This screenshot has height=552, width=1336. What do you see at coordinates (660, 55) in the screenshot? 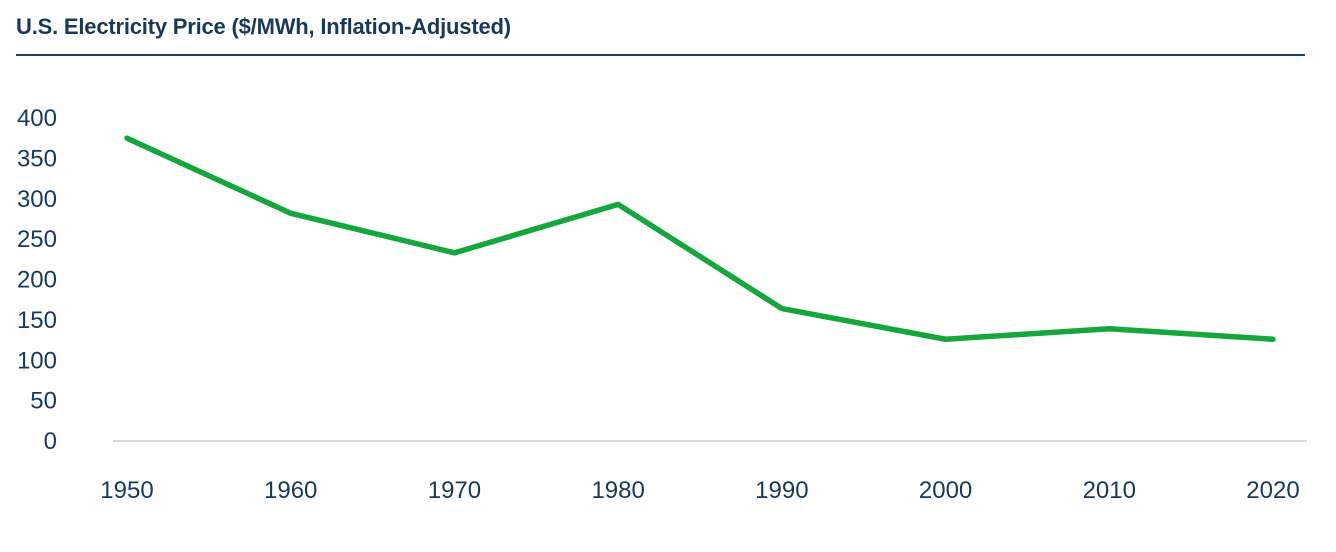
I see `title-divider` at bounding box center [660, 55].